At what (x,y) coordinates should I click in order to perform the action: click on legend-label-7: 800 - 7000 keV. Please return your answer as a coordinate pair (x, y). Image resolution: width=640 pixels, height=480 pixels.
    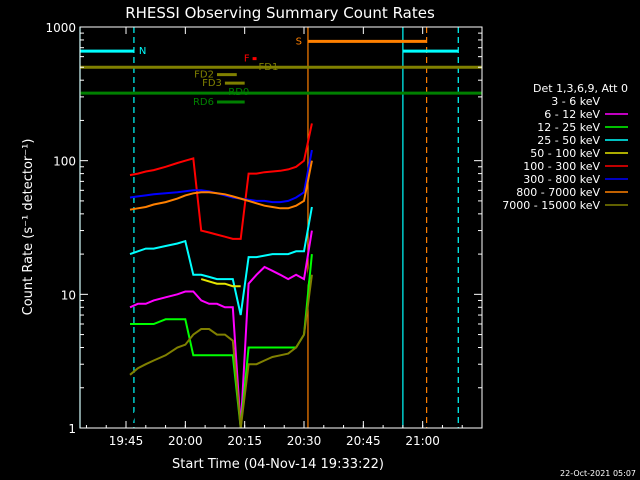
    Looking at the image, I should click on (558, 192).